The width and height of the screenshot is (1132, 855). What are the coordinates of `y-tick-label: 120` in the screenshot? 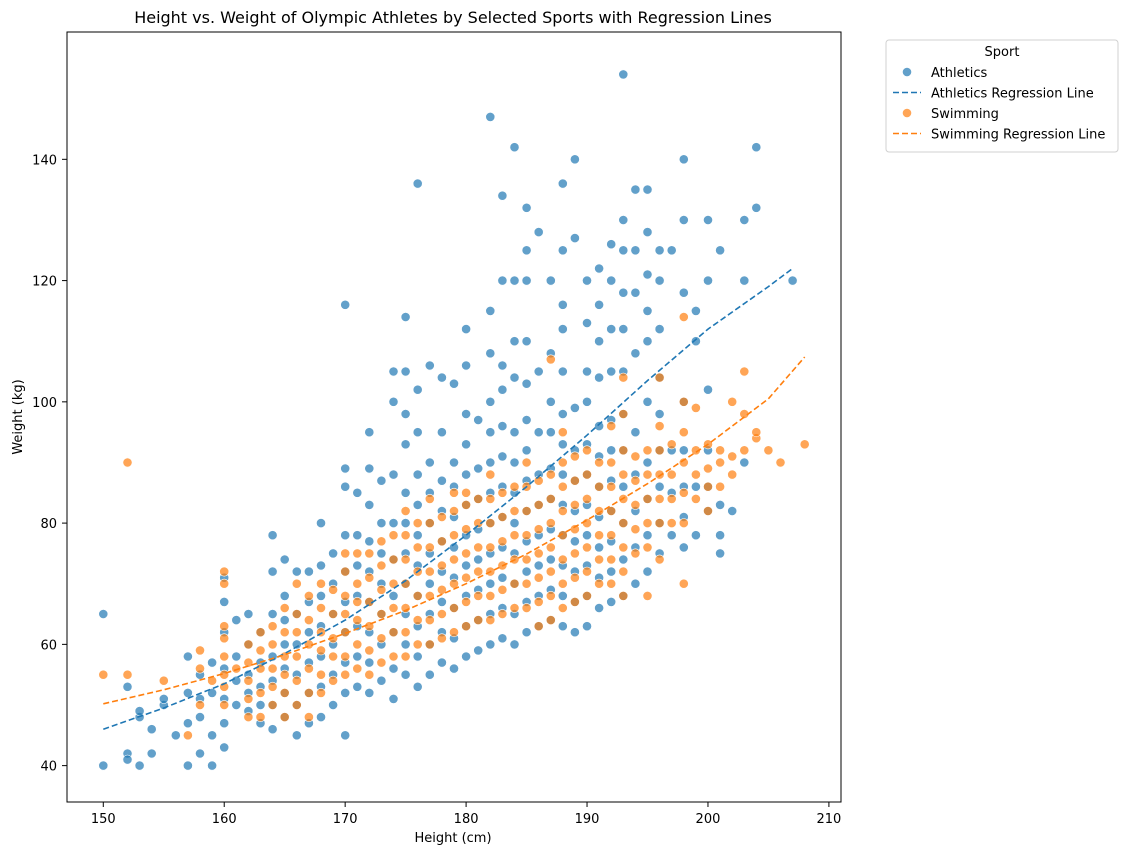 It's located at (44, 282).